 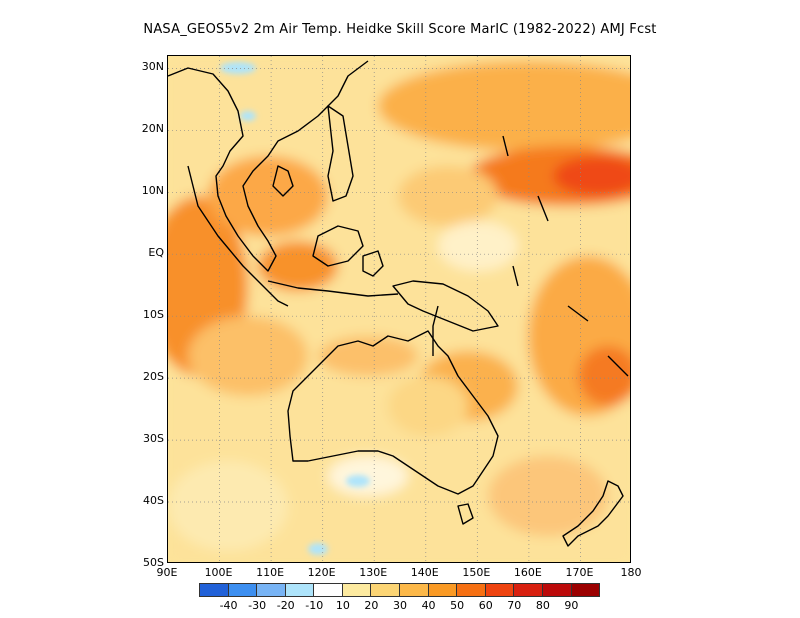 I want to click on lat-tick-label: 20S, so click(x=153, y=377).